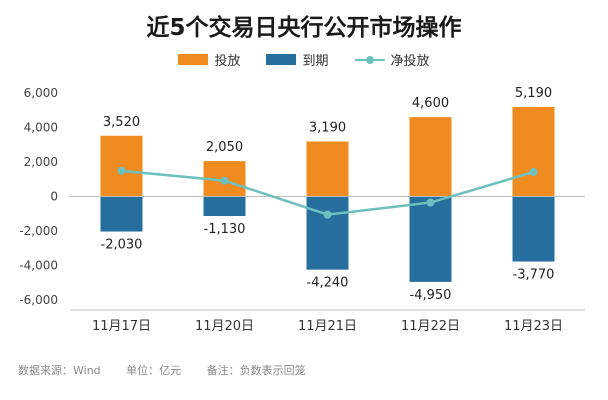 Image resolution: width=608 pixels, height=400 pixels. Describe the element at coordinates (224, 147) in the screenshot. I see `data-label-injection: 2,050` at that location.